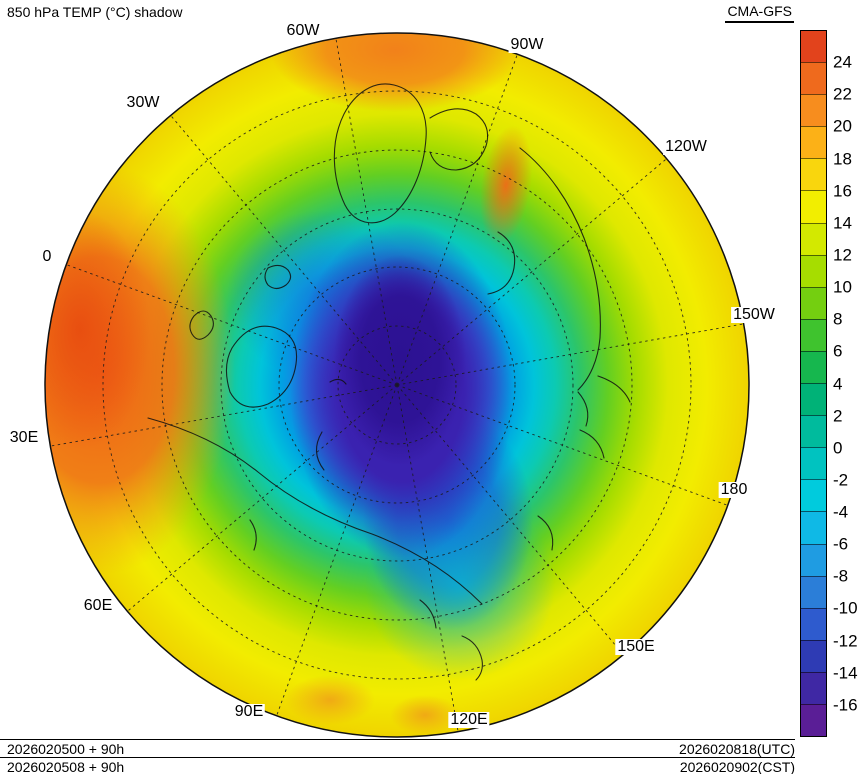 Image resolution: width=860 pixels, height=774 pixels. I want to click on chart-title: 850 hPa TEMP (°C) shadow, so click(95, 12).